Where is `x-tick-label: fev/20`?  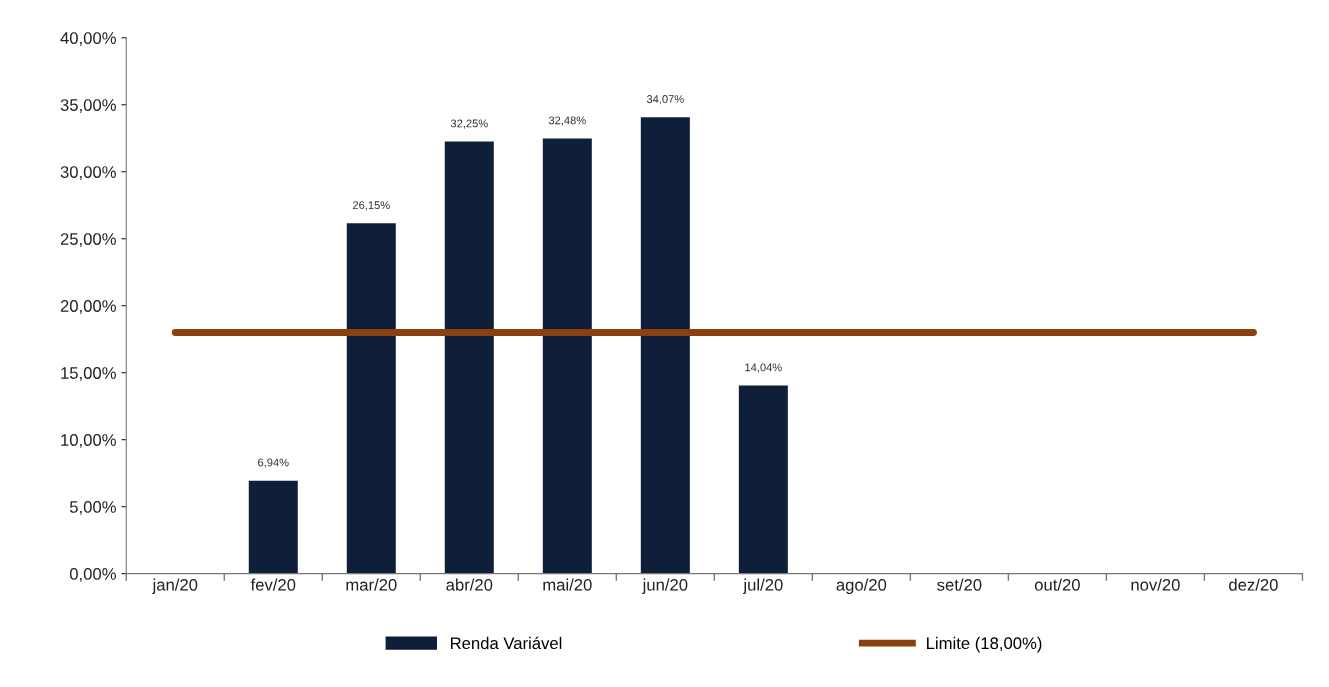
x-tick-label: fev/20 is located at coordinates (273, 584).